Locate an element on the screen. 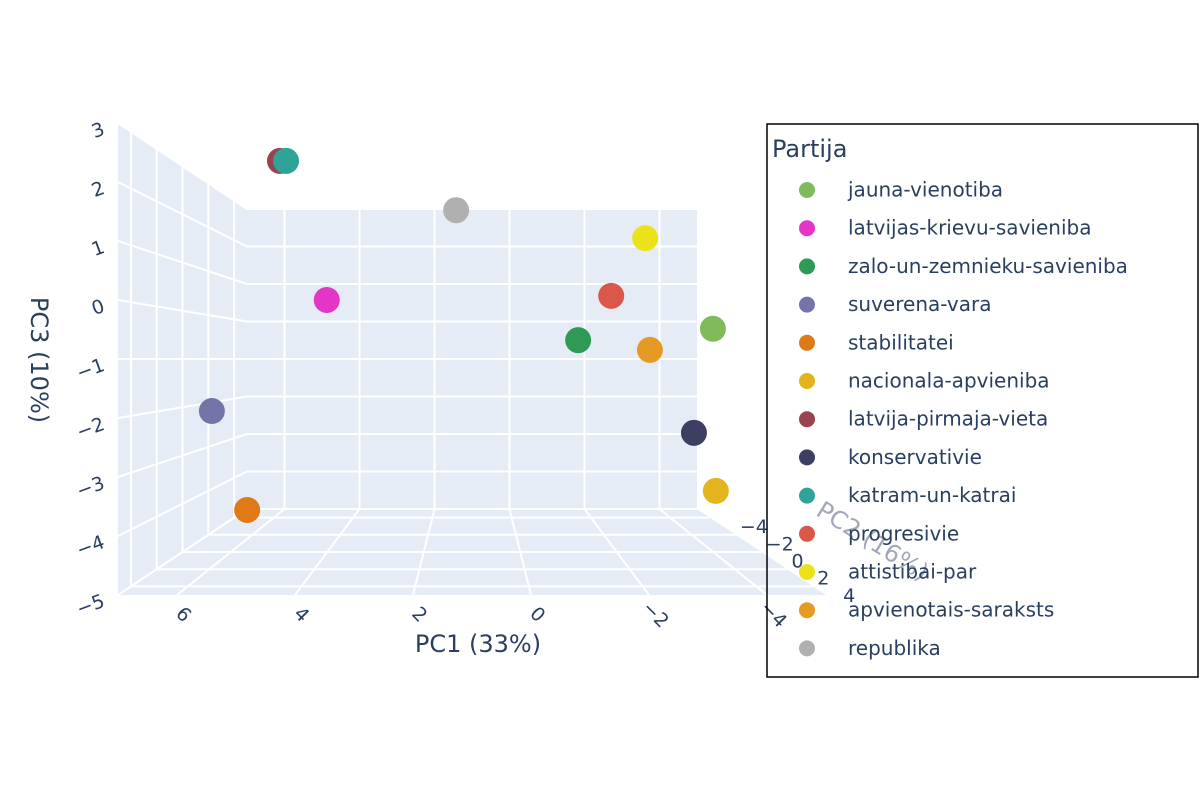  legend-label: konservativie is located at coordinates (915, 457).